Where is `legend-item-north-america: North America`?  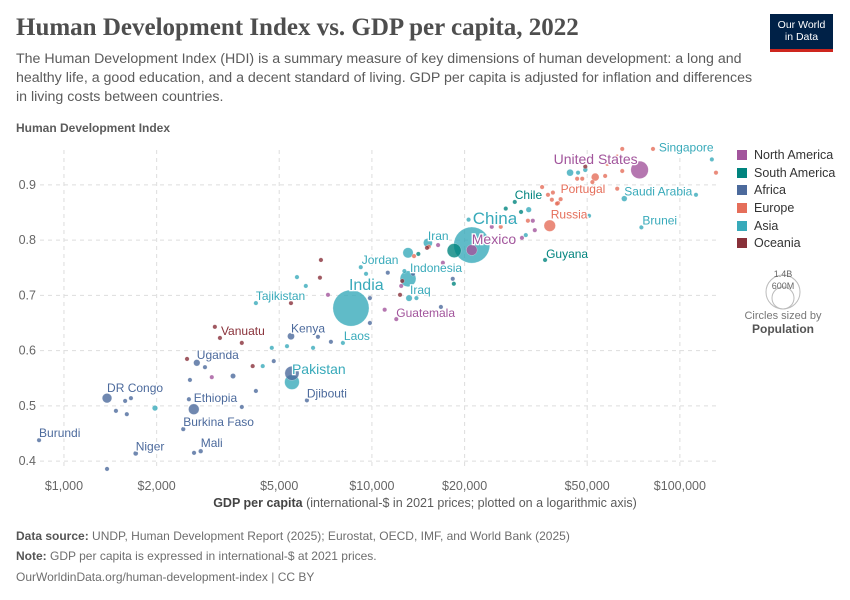
legend-item-north-america: North America is located at coordinates (785, 155).